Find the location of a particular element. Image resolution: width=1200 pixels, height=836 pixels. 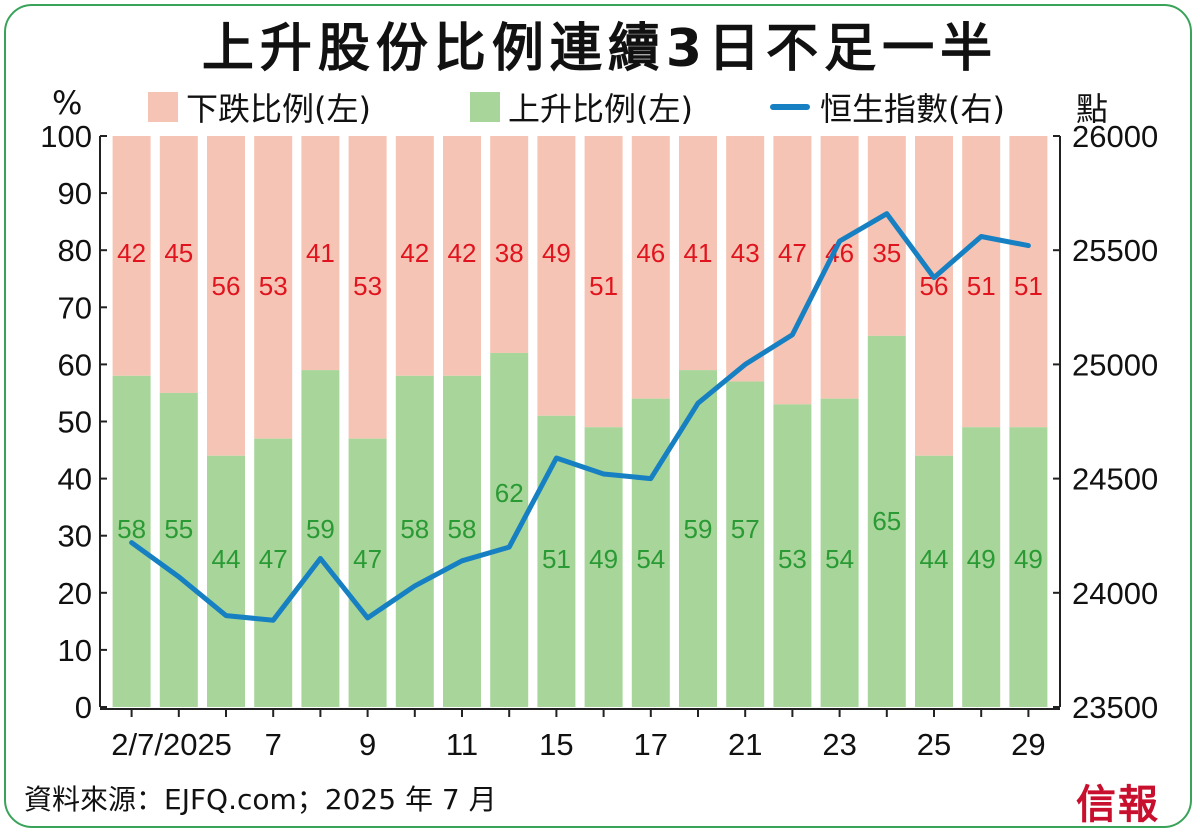

right-tick-label: 24000 is located at coordinates (1115, 593).